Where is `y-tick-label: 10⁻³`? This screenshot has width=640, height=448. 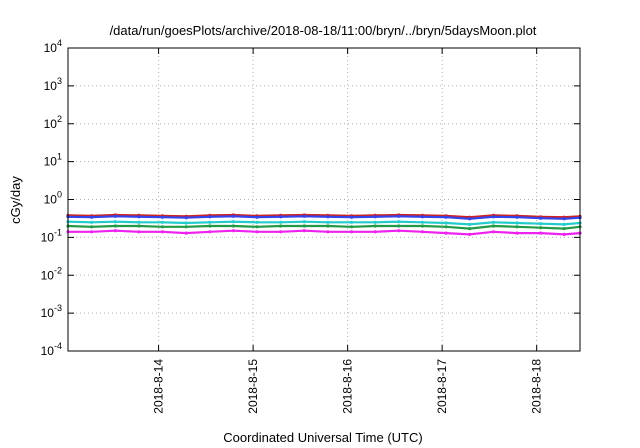 y-tick-label: 10⁻³ is located at coordinates (51, 311).